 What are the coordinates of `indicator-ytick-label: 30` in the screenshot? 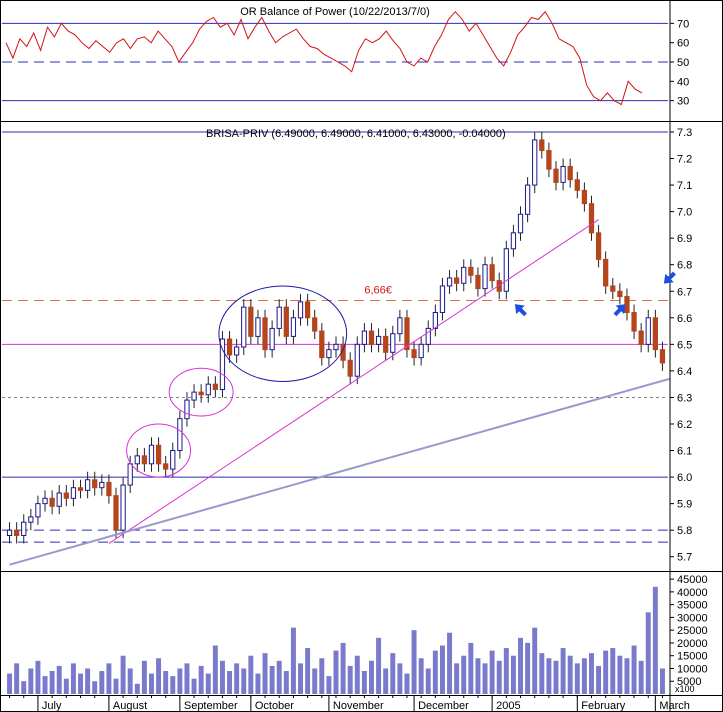 It's located at (683, 102).